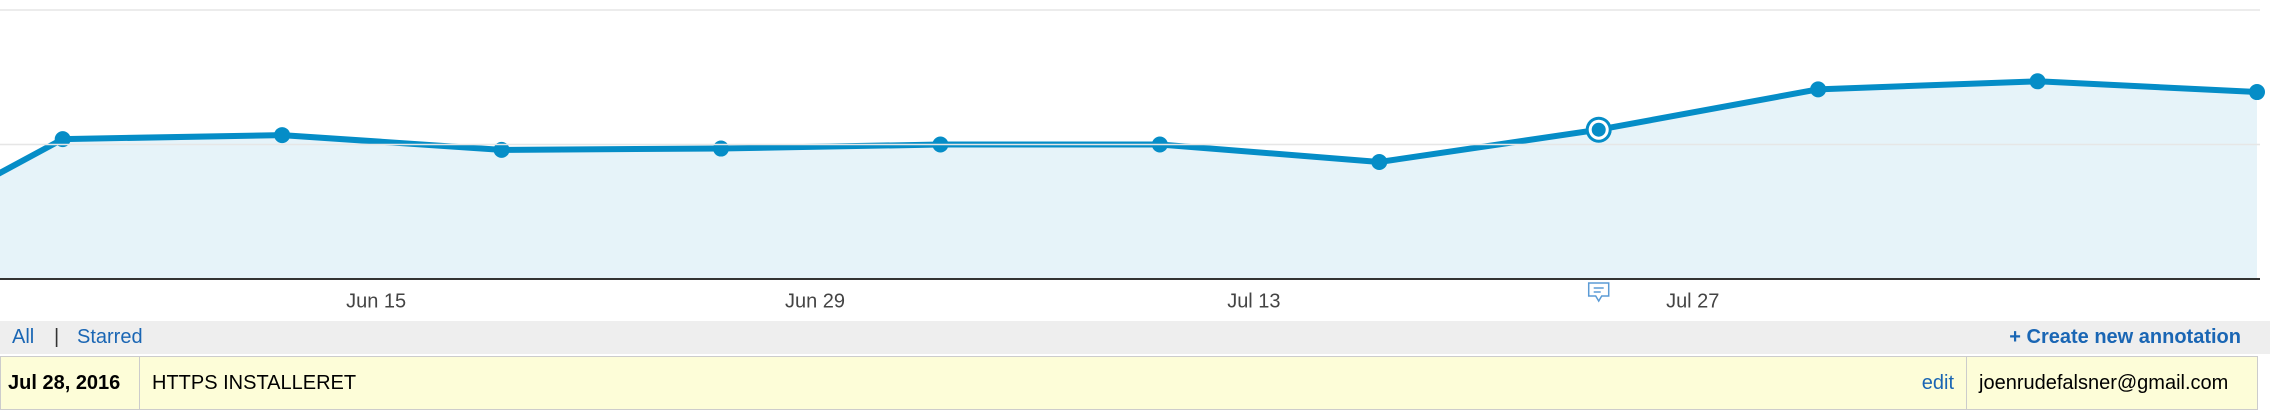  I want to click on filter-starred: Starred, so click(110, 337).